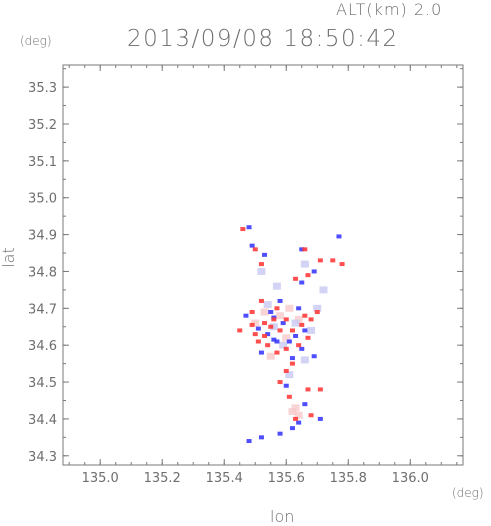 This screenshot has height=526, width=491. I want to click on data-points, so click(291, 334).